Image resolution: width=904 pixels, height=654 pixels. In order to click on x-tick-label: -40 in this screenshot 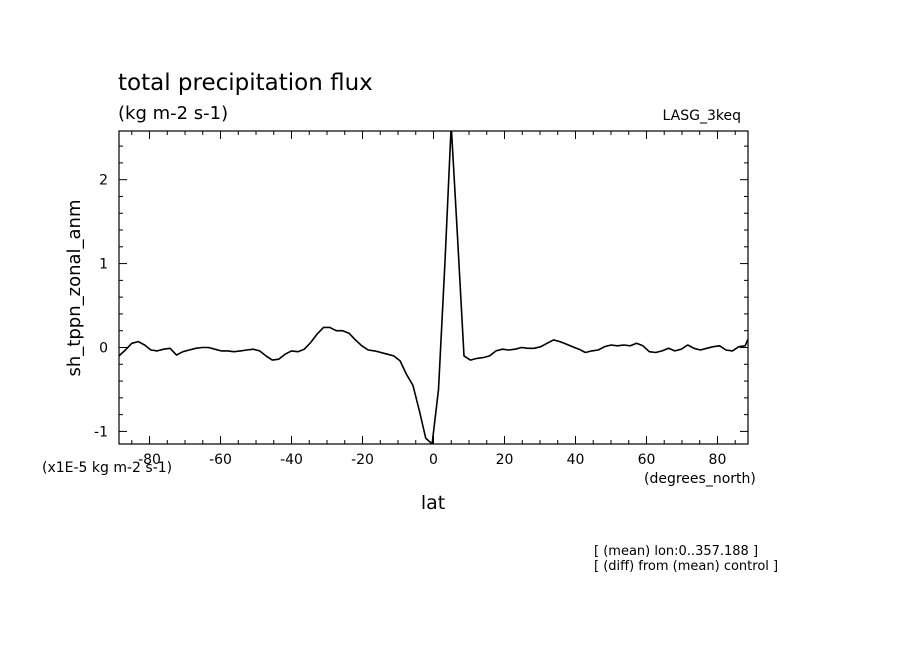, I will do `click(291, 460)`.